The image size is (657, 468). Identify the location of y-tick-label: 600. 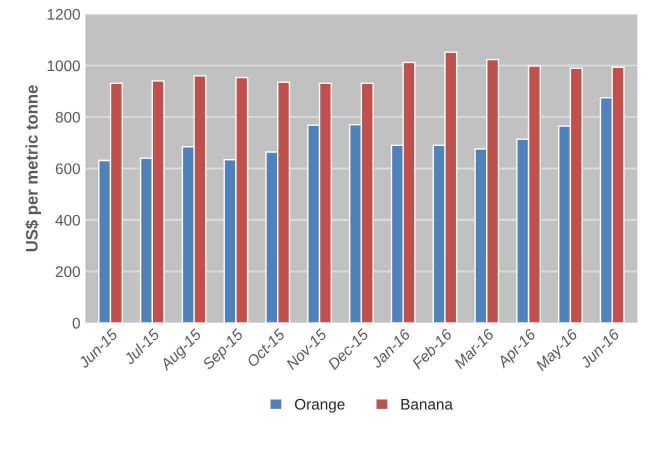
(68, 168).